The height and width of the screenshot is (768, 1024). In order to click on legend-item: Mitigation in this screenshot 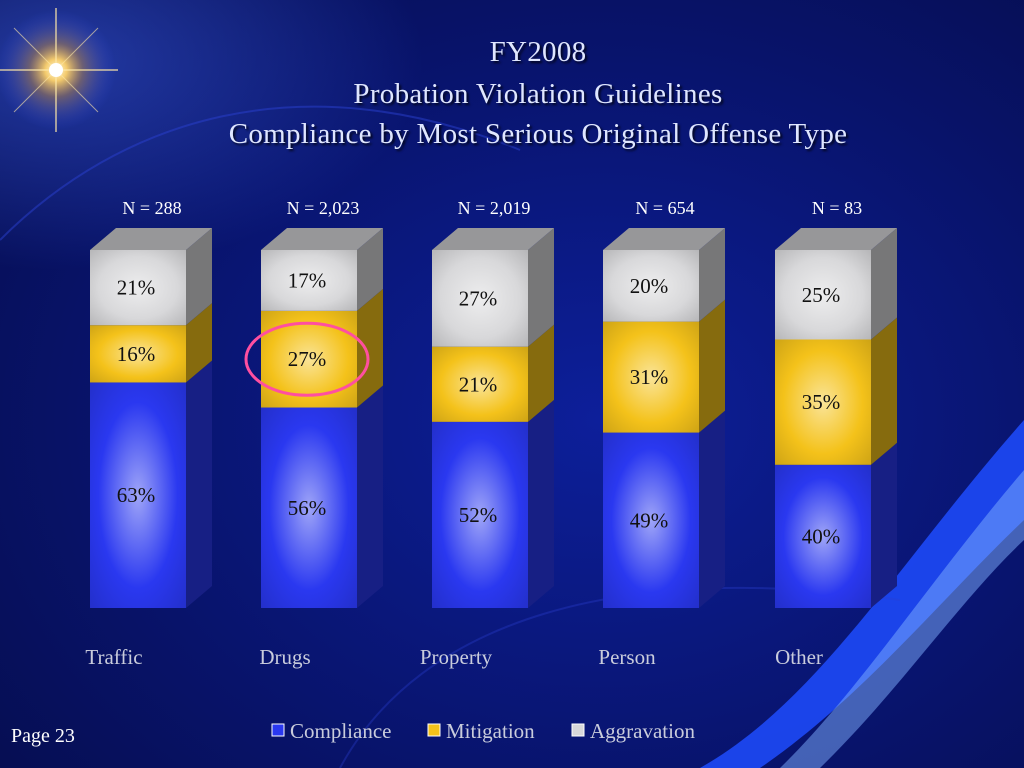, I will do `click(481, 731)`.